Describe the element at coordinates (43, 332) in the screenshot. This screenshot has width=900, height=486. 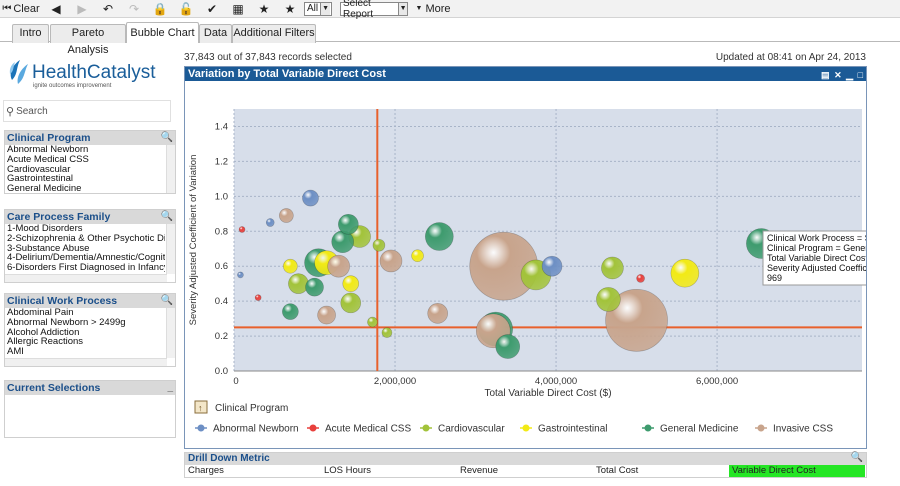
I see `list-item: Alcohol Addiction` at that location.